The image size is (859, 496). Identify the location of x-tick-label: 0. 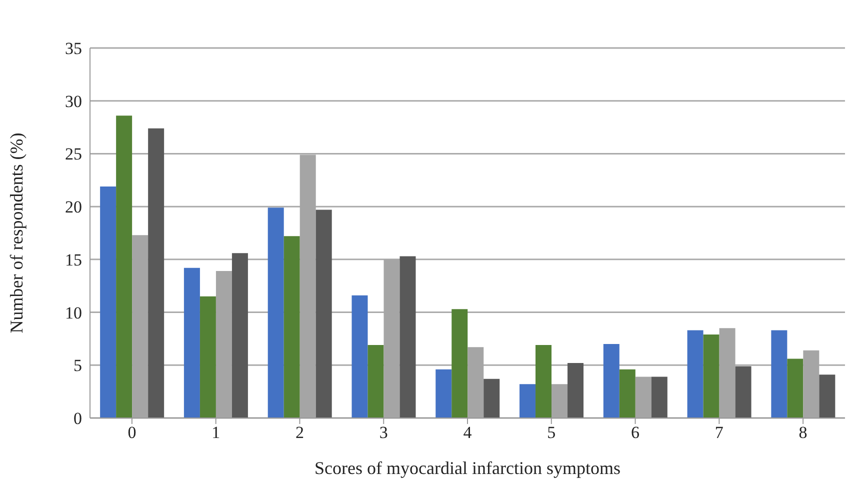
(132, 432).